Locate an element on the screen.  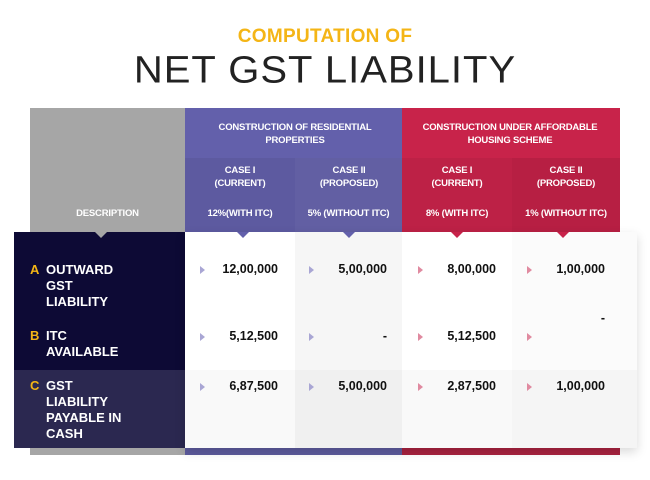
value-cell: 6,87,500 is located at coordinates (253, 386).